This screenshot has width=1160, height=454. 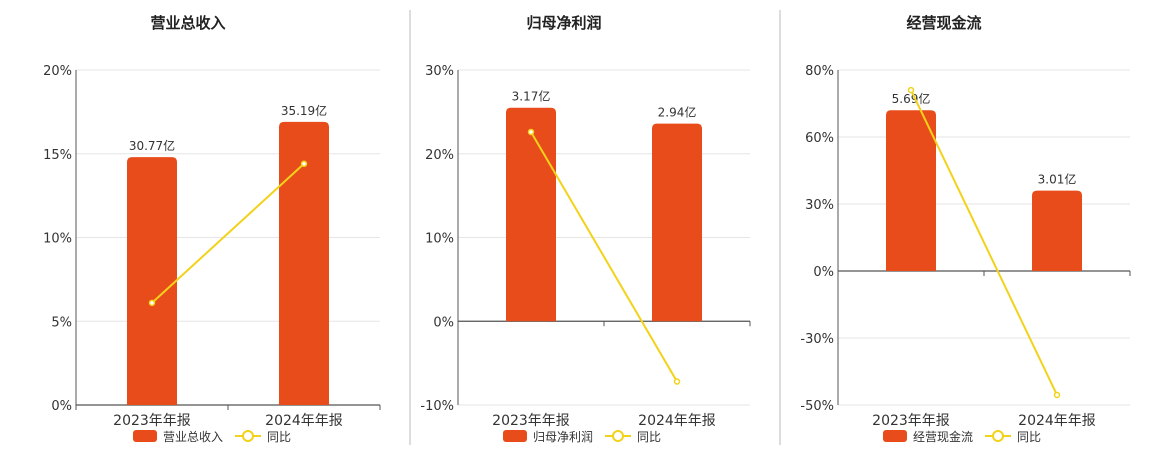 What do you see at coordinates (61, 322) in the screenshot?
I see `y-tick-label: 5%` at bounding box center [61, 322].